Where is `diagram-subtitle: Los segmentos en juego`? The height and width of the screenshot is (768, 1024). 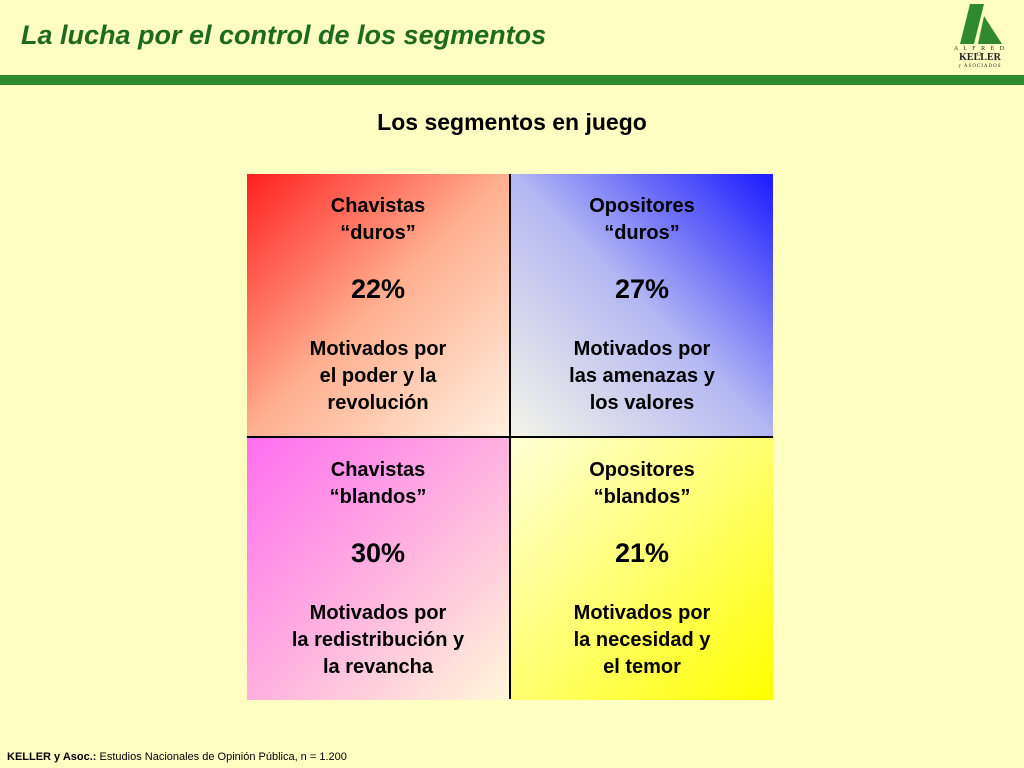
diagram-subtitle: Los segmentos en juego is located at coordinates (512, 122).